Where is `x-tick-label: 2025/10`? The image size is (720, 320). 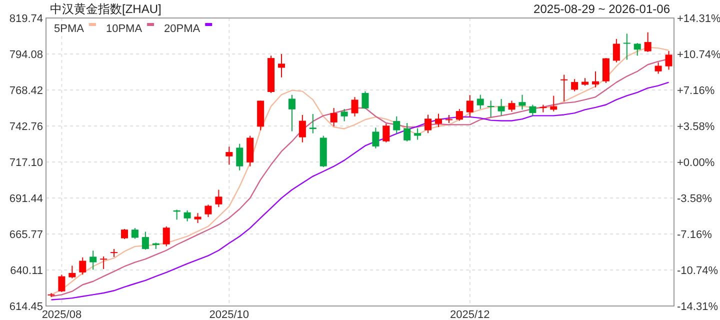 x-tick-label: 2025/10 is located at coordinates (229, 314).